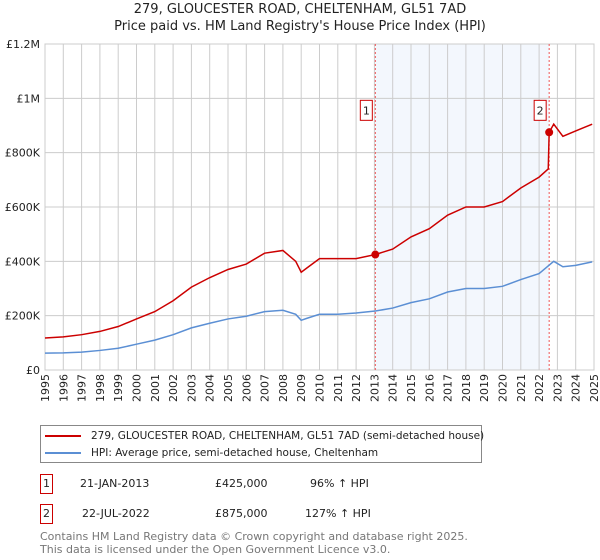  I want to click on x-tick-label: 2001, so click(155, 388).